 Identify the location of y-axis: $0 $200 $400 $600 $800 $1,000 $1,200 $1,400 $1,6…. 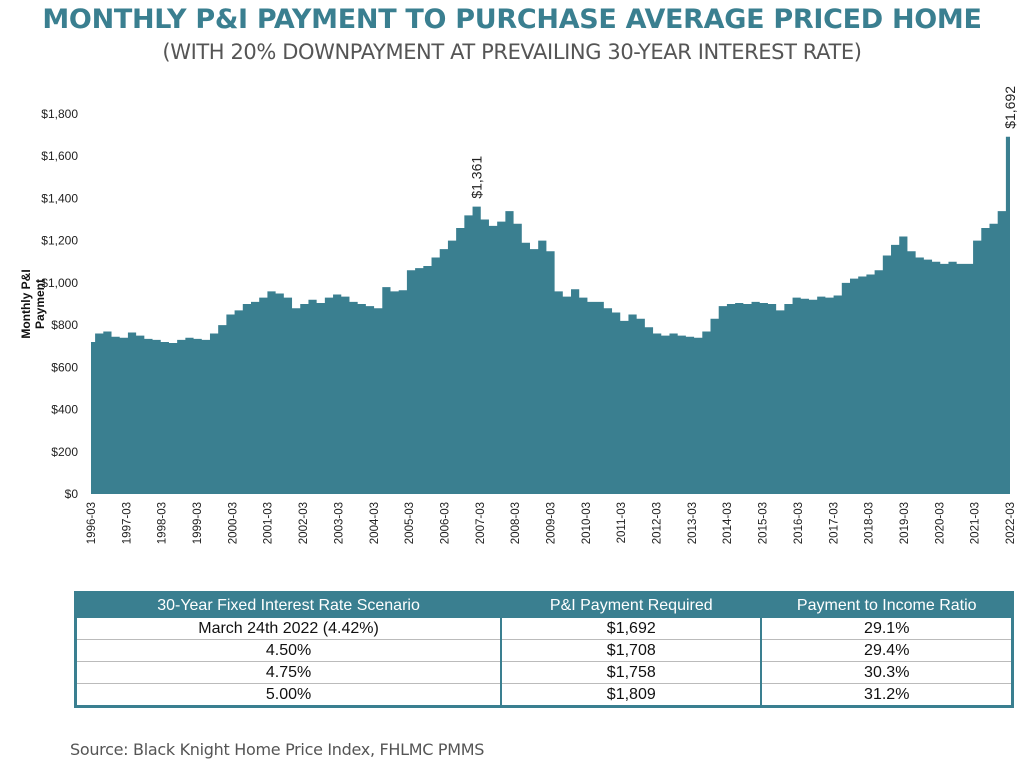
(59, 304).